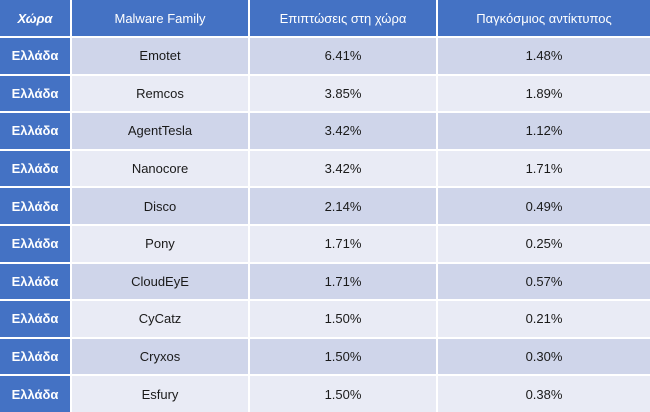  What do you see at coordinates (161, 318) in the screenshot?
I see `row-malware-family: CyCatz` at bounding box center [161, 318].